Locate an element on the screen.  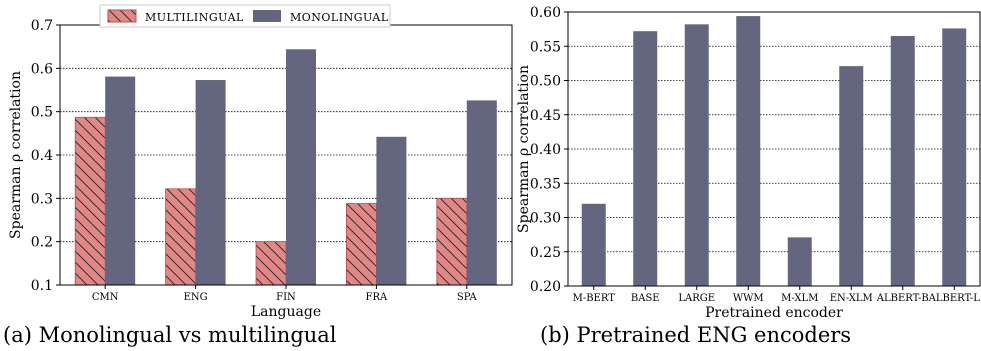
bar-multilingual-cmn is located at coordinates (90, 201).